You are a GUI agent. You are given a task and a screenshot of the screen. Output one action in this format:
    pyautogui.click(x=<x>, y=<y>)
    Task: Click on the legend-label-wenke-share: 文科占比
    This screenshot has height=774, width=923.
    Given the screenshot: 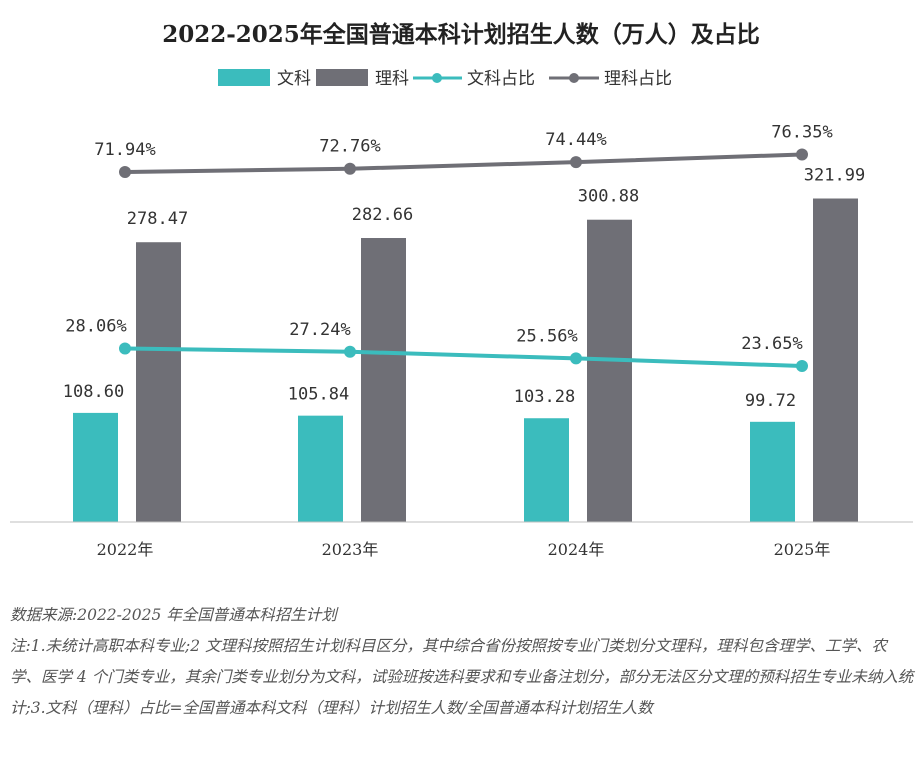 What is the action you would take?
    pyautogui.click(x=501, y=79)
    